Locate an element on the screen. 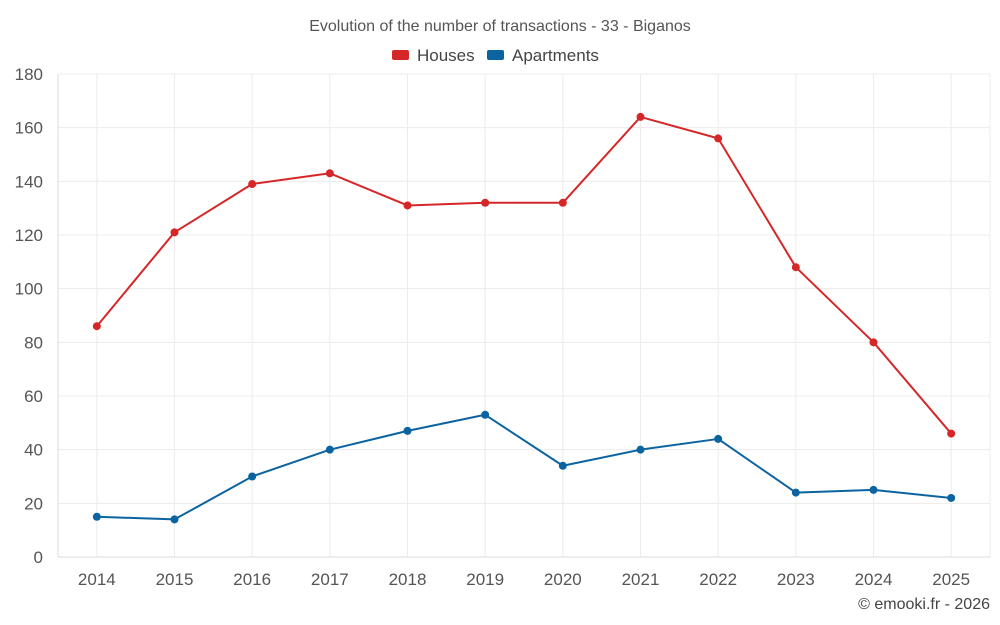  x-tick-label: 2019 is located at coordinates (485, 579).